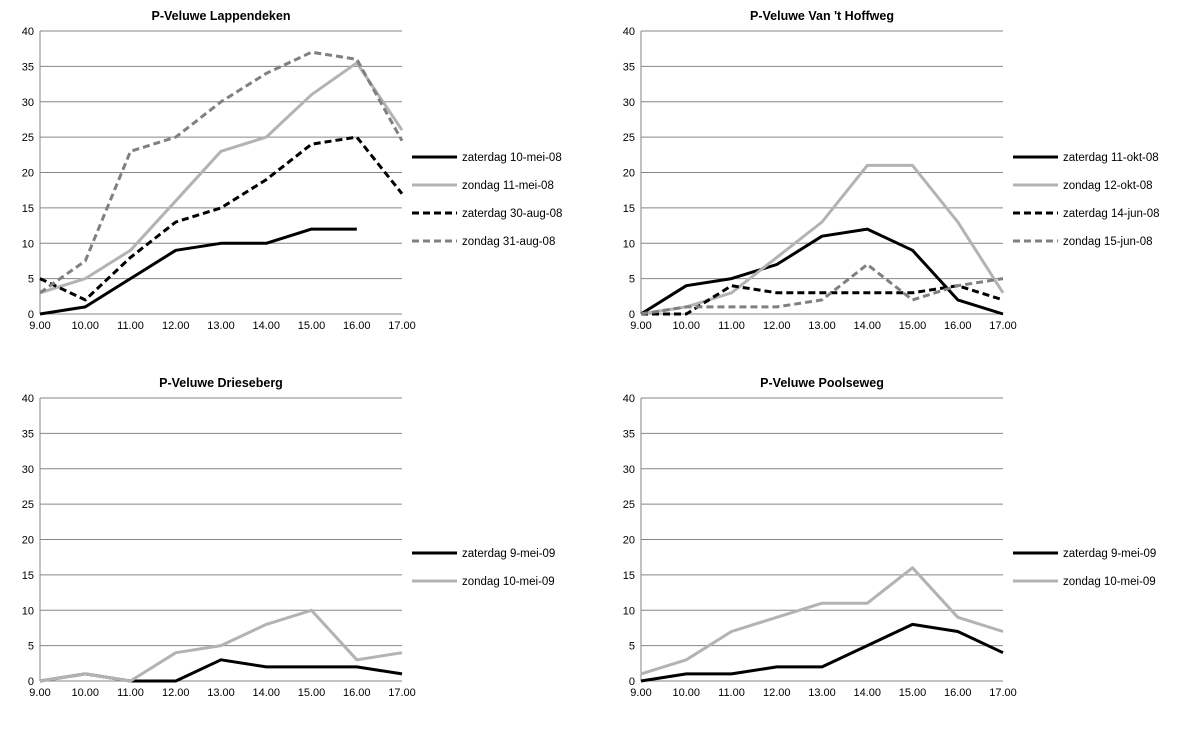 The width and height of the screenshot is (1202, 734). What do you see at coordinates (1111, 214) in the screenshot?
I see `legend-label: zaterdag 14-jun-08` at bounding box center [1111, 214].